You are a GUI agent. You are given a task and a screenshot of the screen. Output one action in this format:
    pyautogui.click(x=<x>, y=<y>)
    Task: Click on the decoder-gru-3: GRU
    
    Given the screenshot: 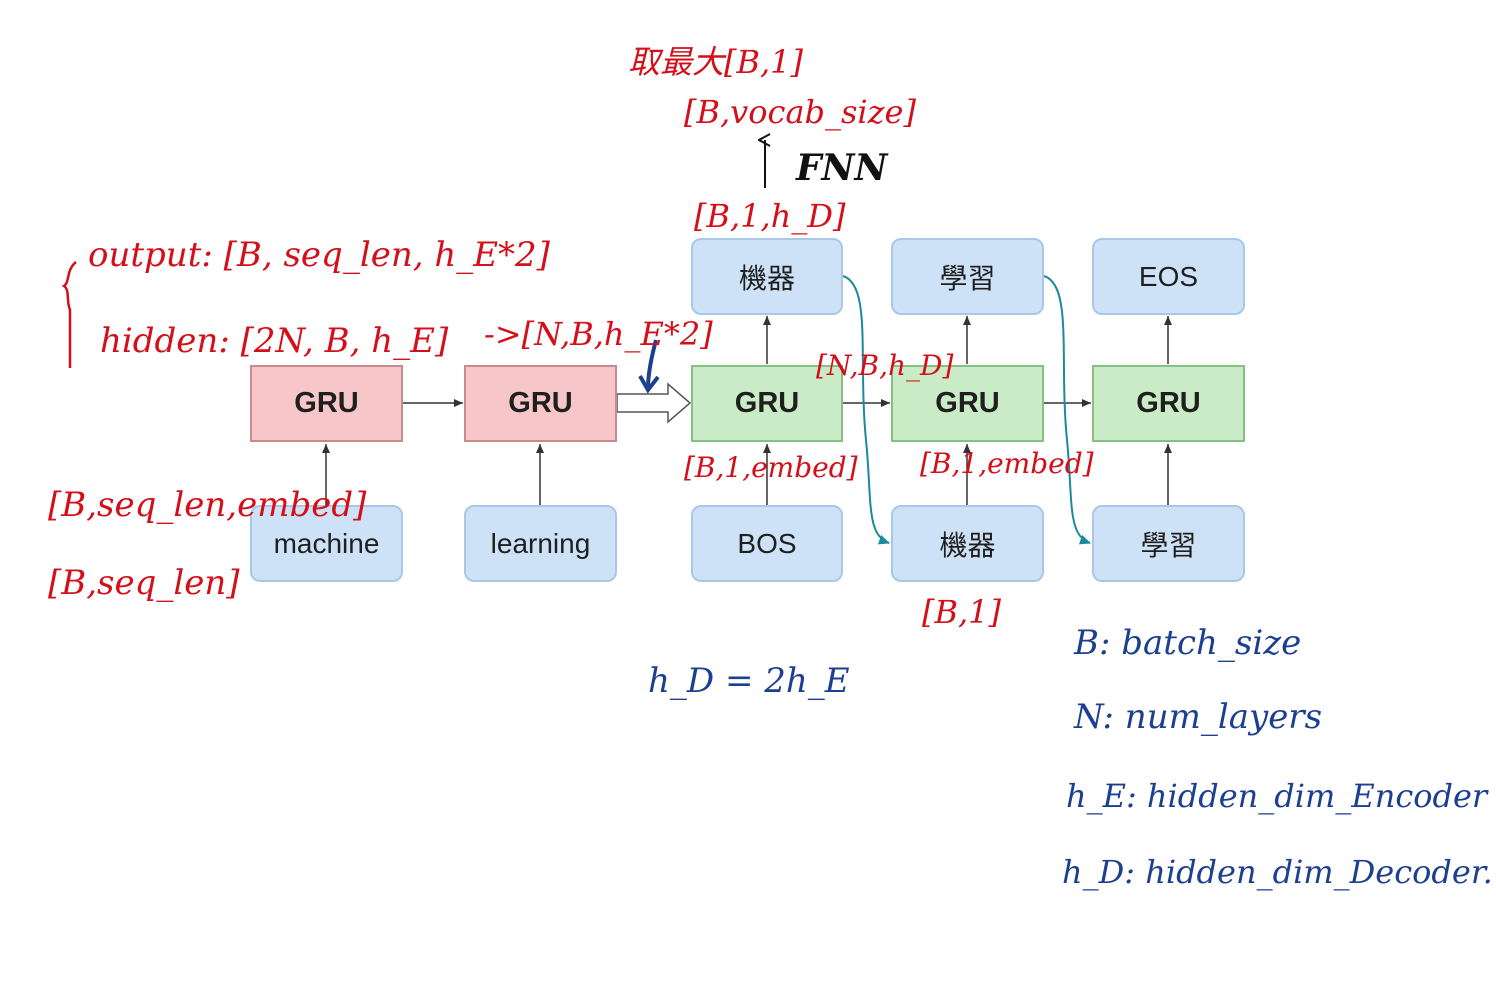 What is the action you would take?
    pyautogui.click(x=1168, y=403)
    